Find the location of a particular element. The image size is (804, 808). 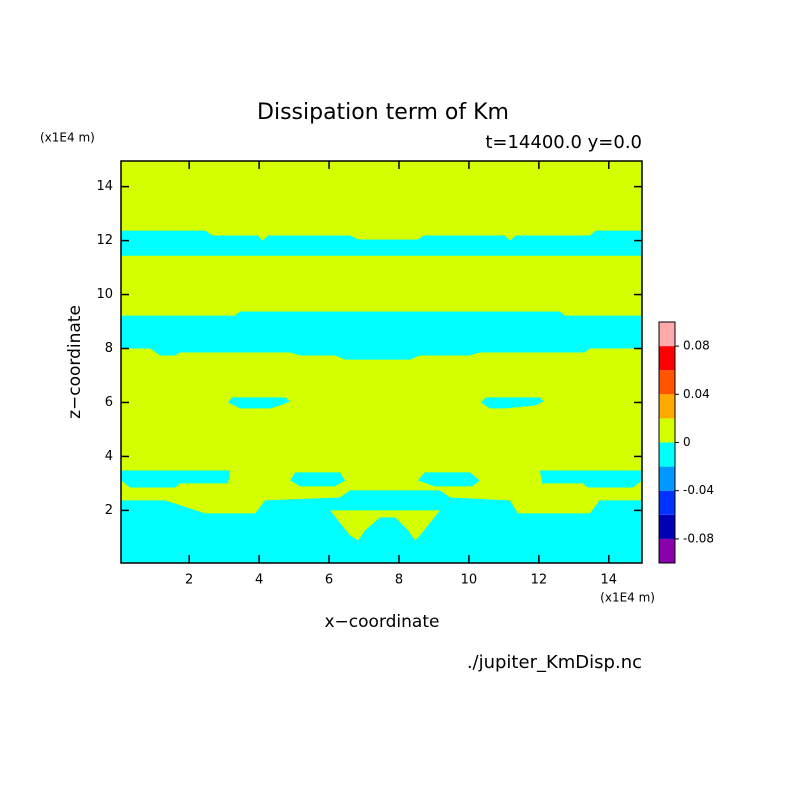

x-tick-label: 14 is located at coordinates (609, 580).